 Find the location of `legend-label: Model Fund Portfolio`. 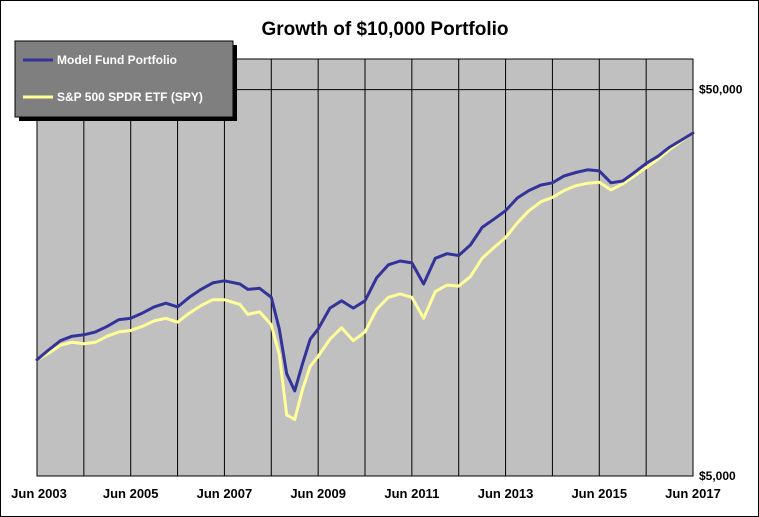

legend-label: Model Fund Portfolio is located at coordinates (117, 60).